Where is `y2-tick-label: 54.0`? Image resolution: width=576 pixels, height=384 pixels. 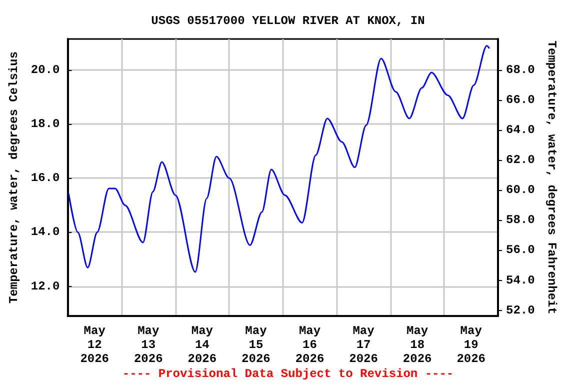
y2-tick-label: 54.0 is located at coordinates (520, 280).